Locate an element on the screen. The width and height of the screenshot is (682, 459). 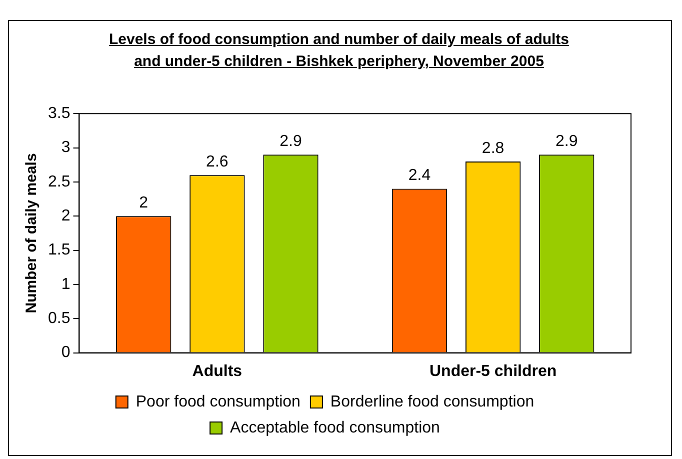
legend-label: Borderline food consumption is located at coordinates (432, 401).